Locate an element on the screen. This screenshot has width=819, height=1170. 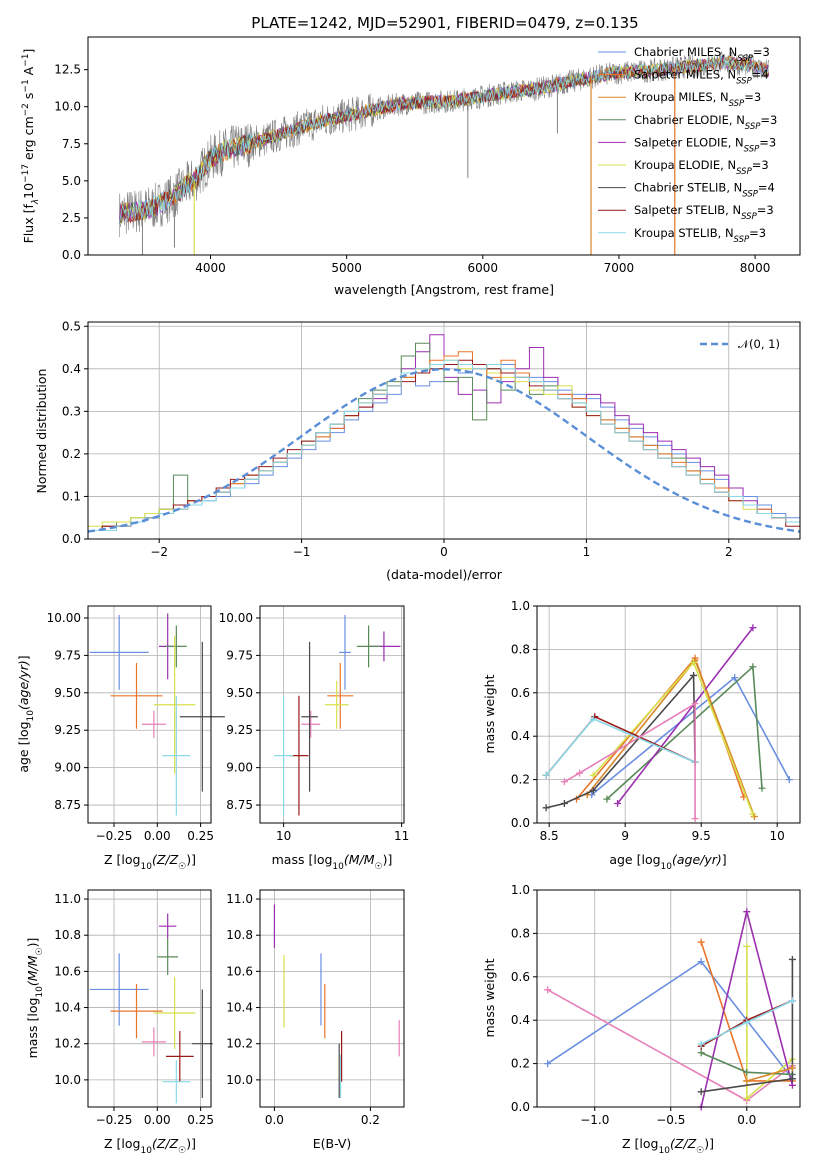
axes-age_vs_Z is located at coordinates (149, 714).